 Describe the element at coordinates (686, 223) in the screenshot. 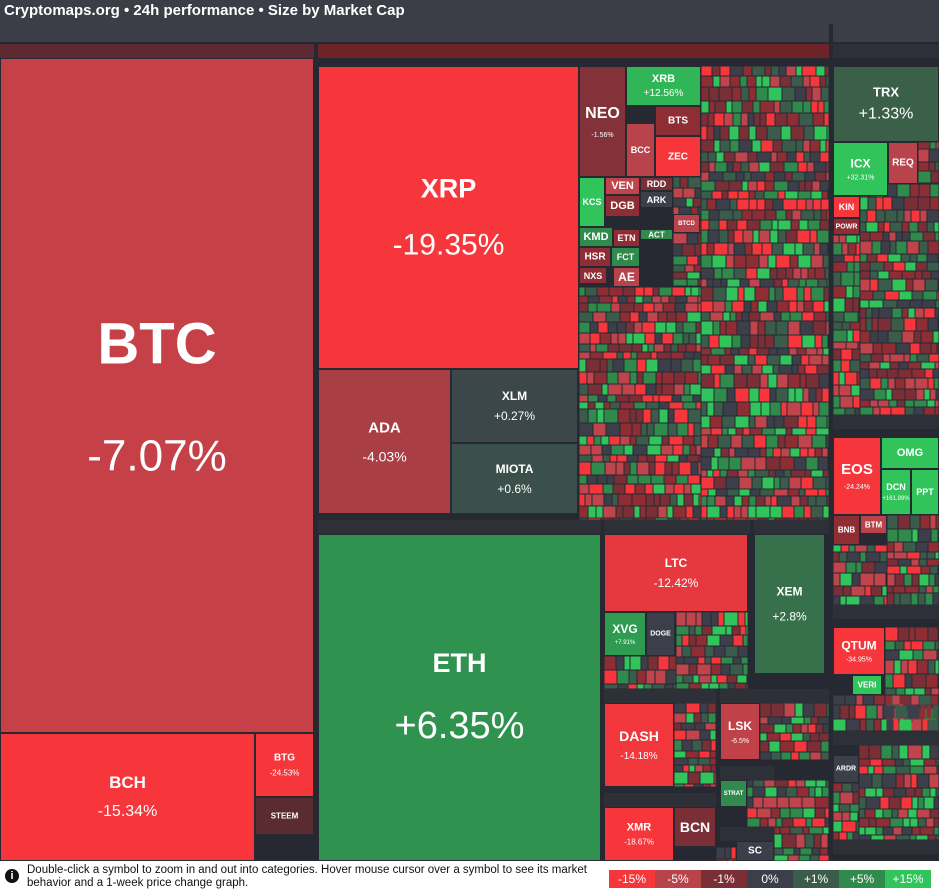

I see `tile-btcd: BTCD` at that location.